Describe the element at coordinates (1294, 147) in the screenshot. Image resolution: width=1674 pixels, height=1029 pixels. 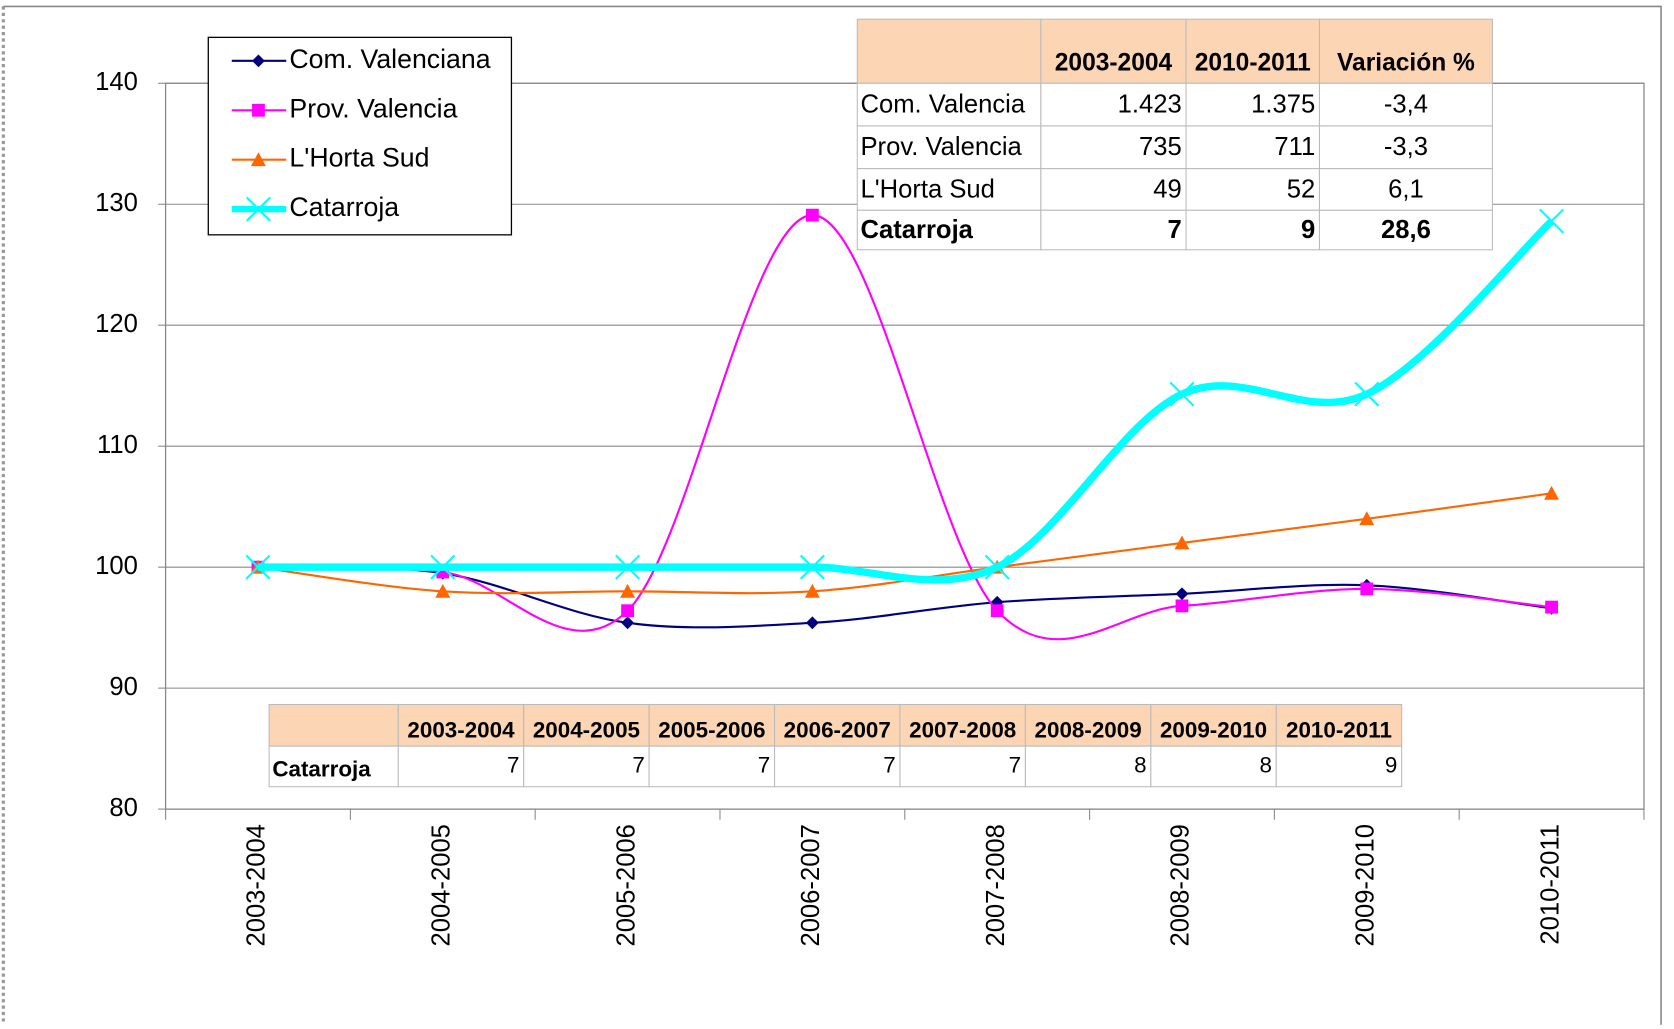
I see `table-value: 711` at that location.